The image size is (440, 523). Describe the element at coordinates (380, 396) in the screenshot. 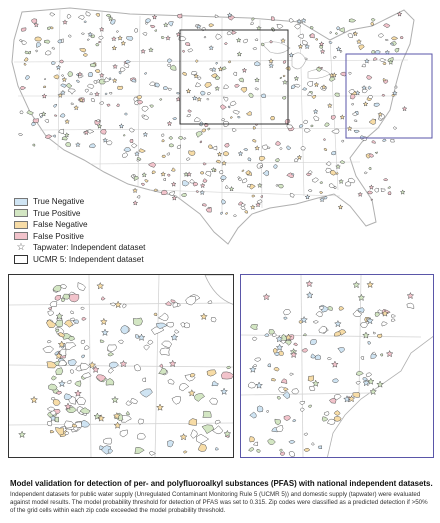

I see `coastline` at that location.